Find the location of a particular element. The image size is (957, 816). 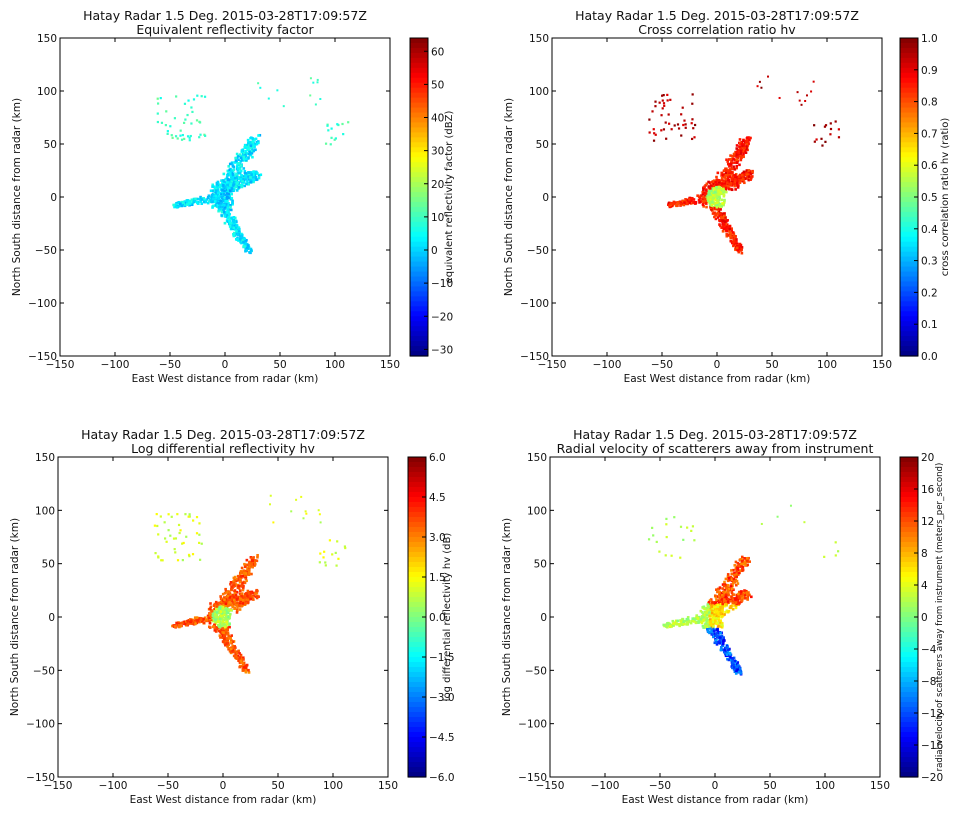

x-tick-label: −100 is located at coordinates (605, 786).